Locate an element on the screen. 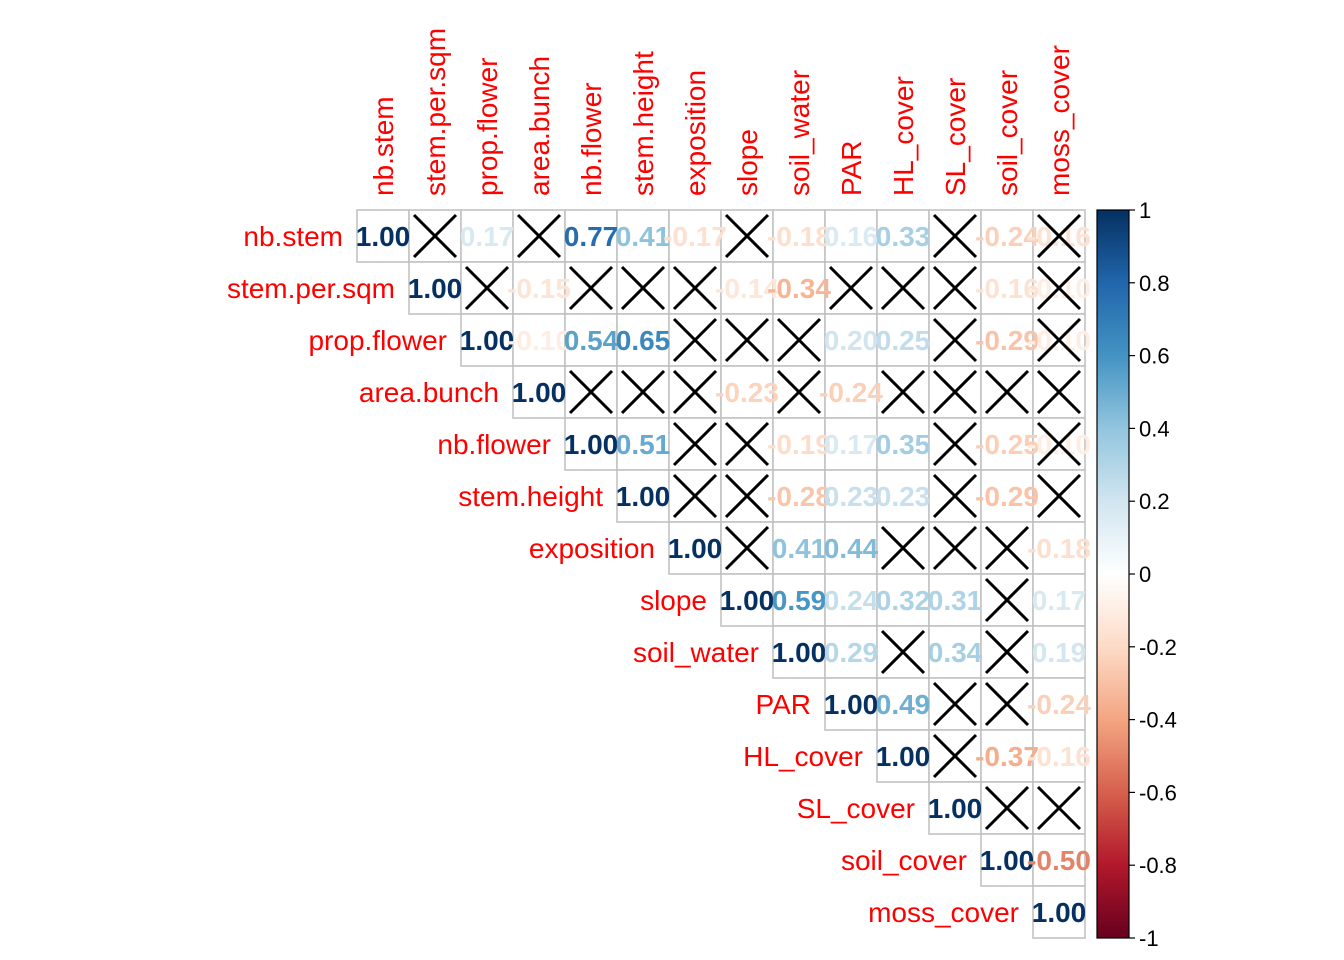 Image resolution: width=1344 pixels, height=960 pixels. correlation-value: 0.32 is located at coordinates (903, 600).